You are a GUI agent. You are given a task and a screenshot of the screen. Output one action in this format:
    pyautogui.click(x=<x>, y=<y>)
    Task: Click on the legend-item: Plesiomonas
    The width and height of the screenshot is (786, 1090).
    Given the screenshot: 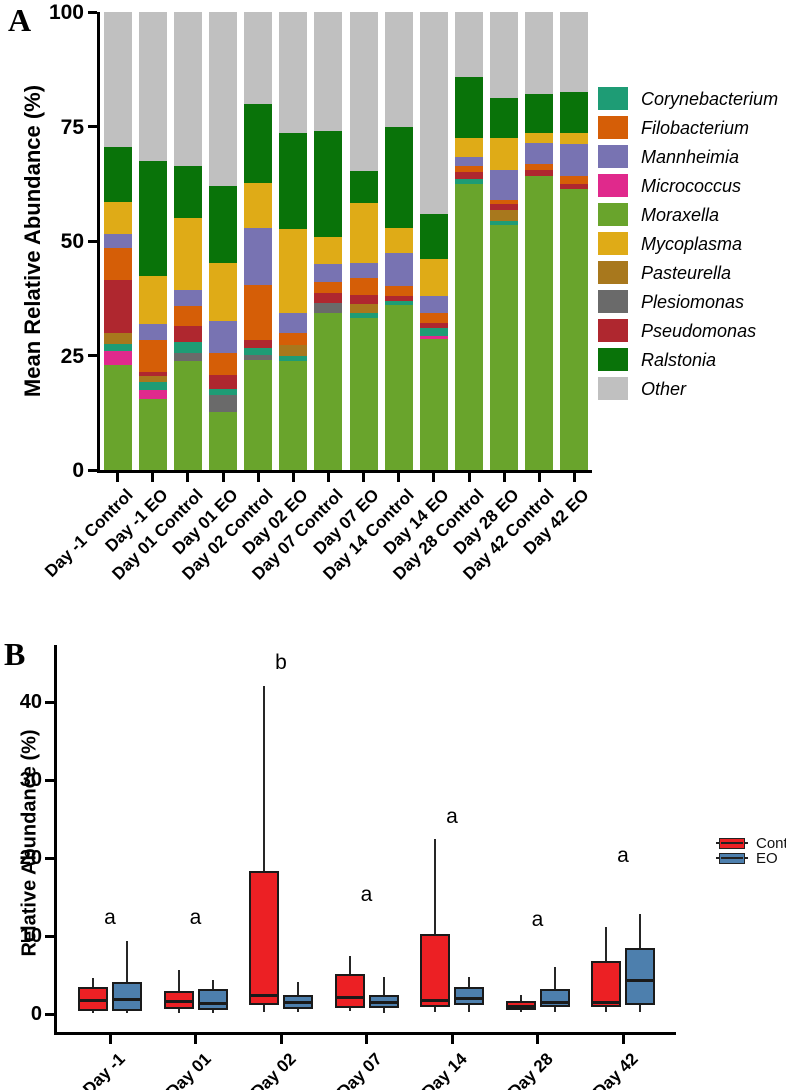 What is the action you would take?
    pyautogui.click(x=688, y=301)
    